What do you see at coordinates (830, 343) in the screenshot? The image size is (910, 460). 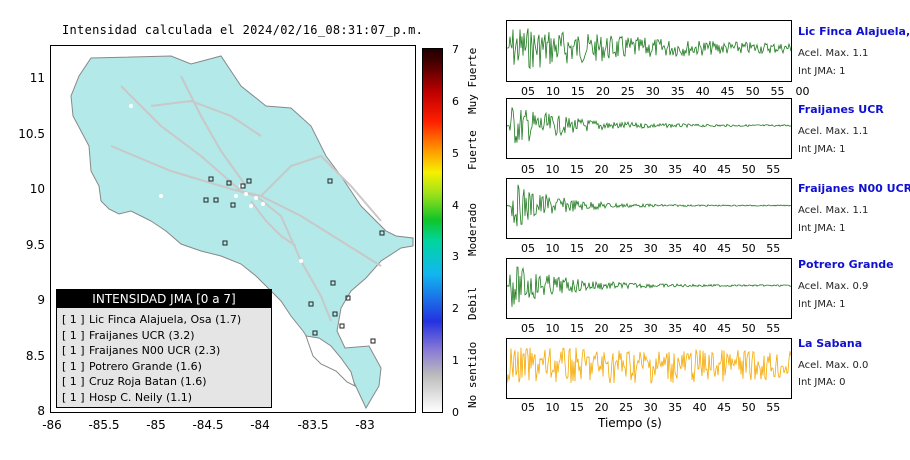 I see `station-name: La Sabana` at bounding box center [830, 343].